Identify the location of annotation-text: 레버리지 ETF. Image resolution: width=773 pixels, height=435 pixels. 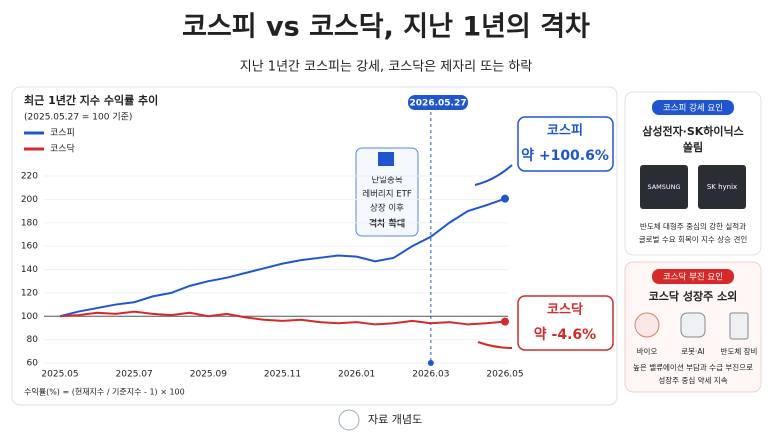
(387, 194).